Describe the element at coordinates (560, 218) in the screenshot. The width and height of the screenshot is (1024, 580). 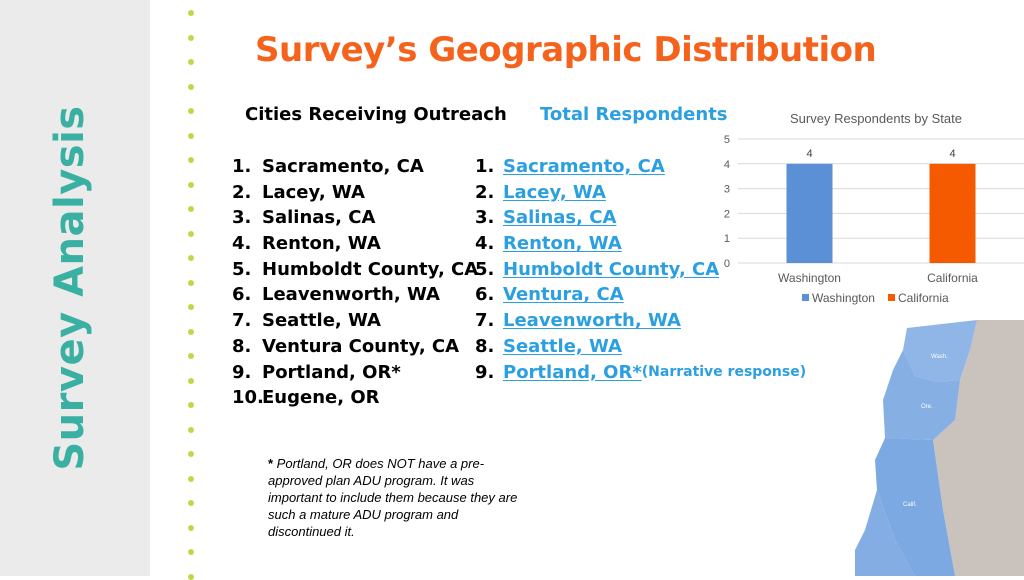
I see `city-link: Salinas, CA` at that location.